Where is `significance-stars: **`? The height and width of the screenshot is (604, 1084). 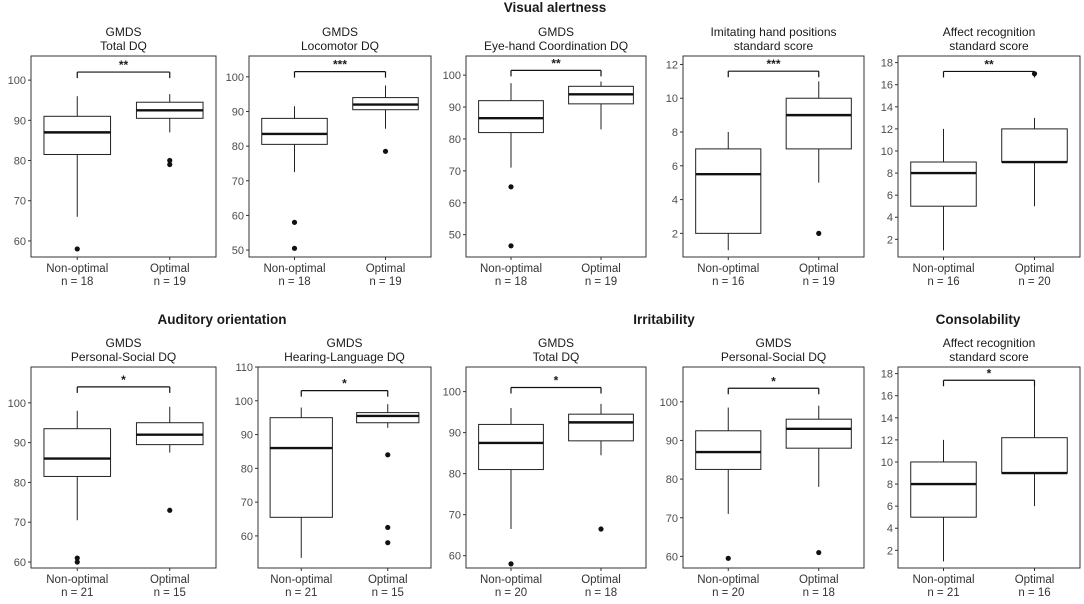 significance-stars: ** is located at coordinates (556, 63).